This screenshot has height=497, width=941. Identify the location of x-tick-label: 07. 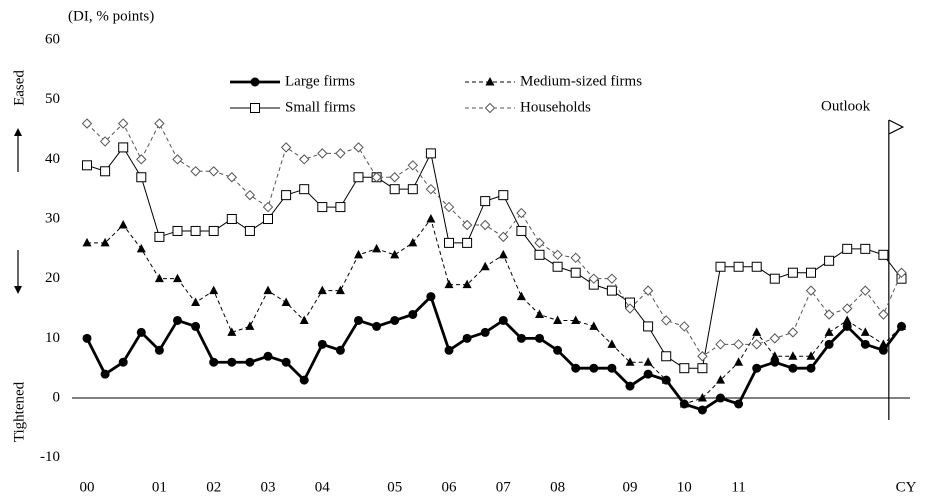
(504, 487).